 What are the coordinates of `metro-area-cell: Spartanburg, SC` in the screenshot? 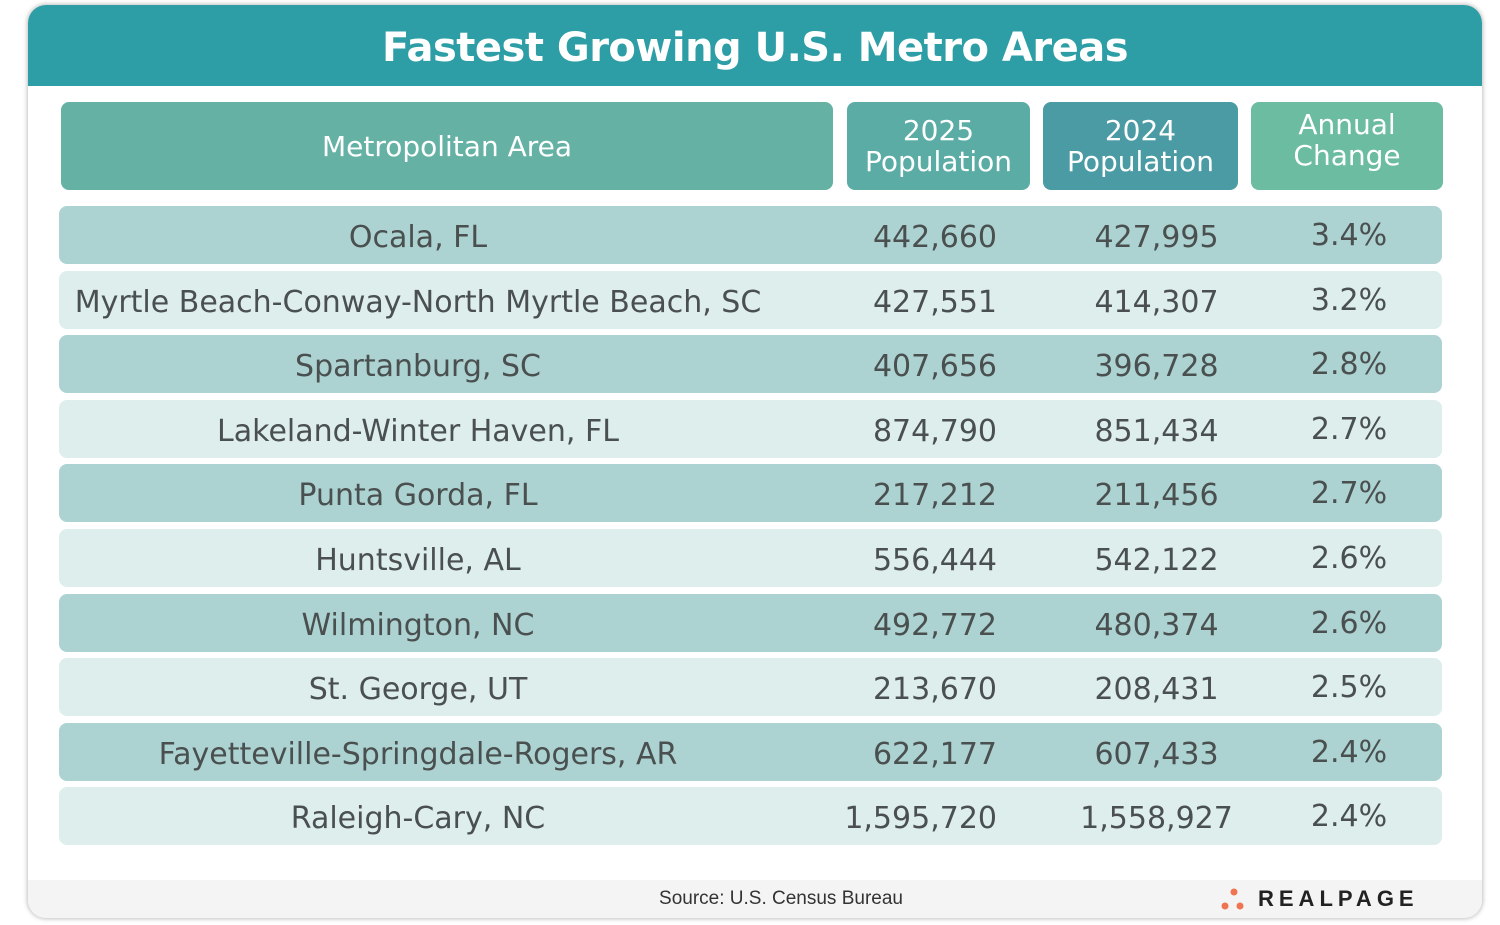 It's located at (418, 367).